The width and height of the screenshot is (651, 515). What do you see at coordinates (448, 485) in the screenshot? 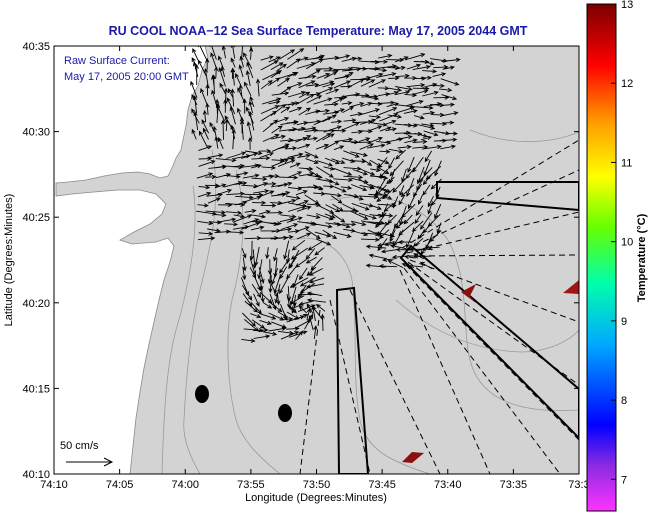
I see `x-tick-label: 73:40` at bounding box center [448, 485].